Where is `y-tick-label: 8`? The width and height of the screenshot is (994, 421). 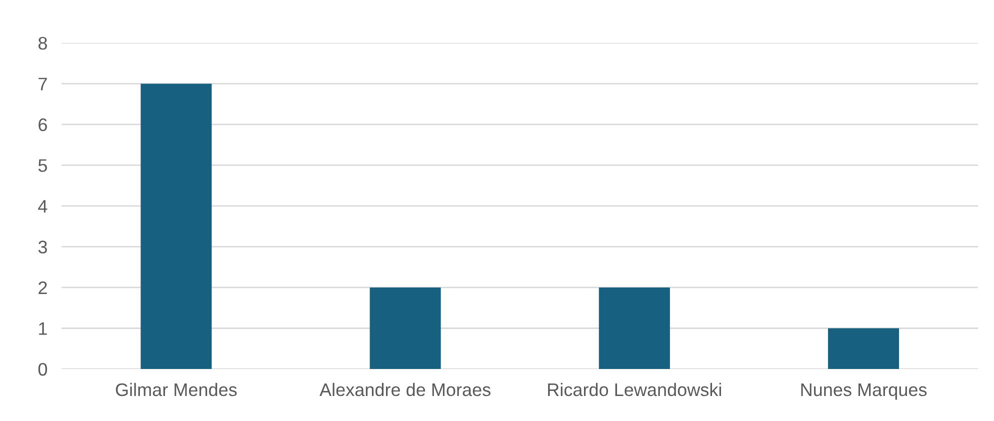 y-tick-label: 8 is located at coordinates (42, 43).